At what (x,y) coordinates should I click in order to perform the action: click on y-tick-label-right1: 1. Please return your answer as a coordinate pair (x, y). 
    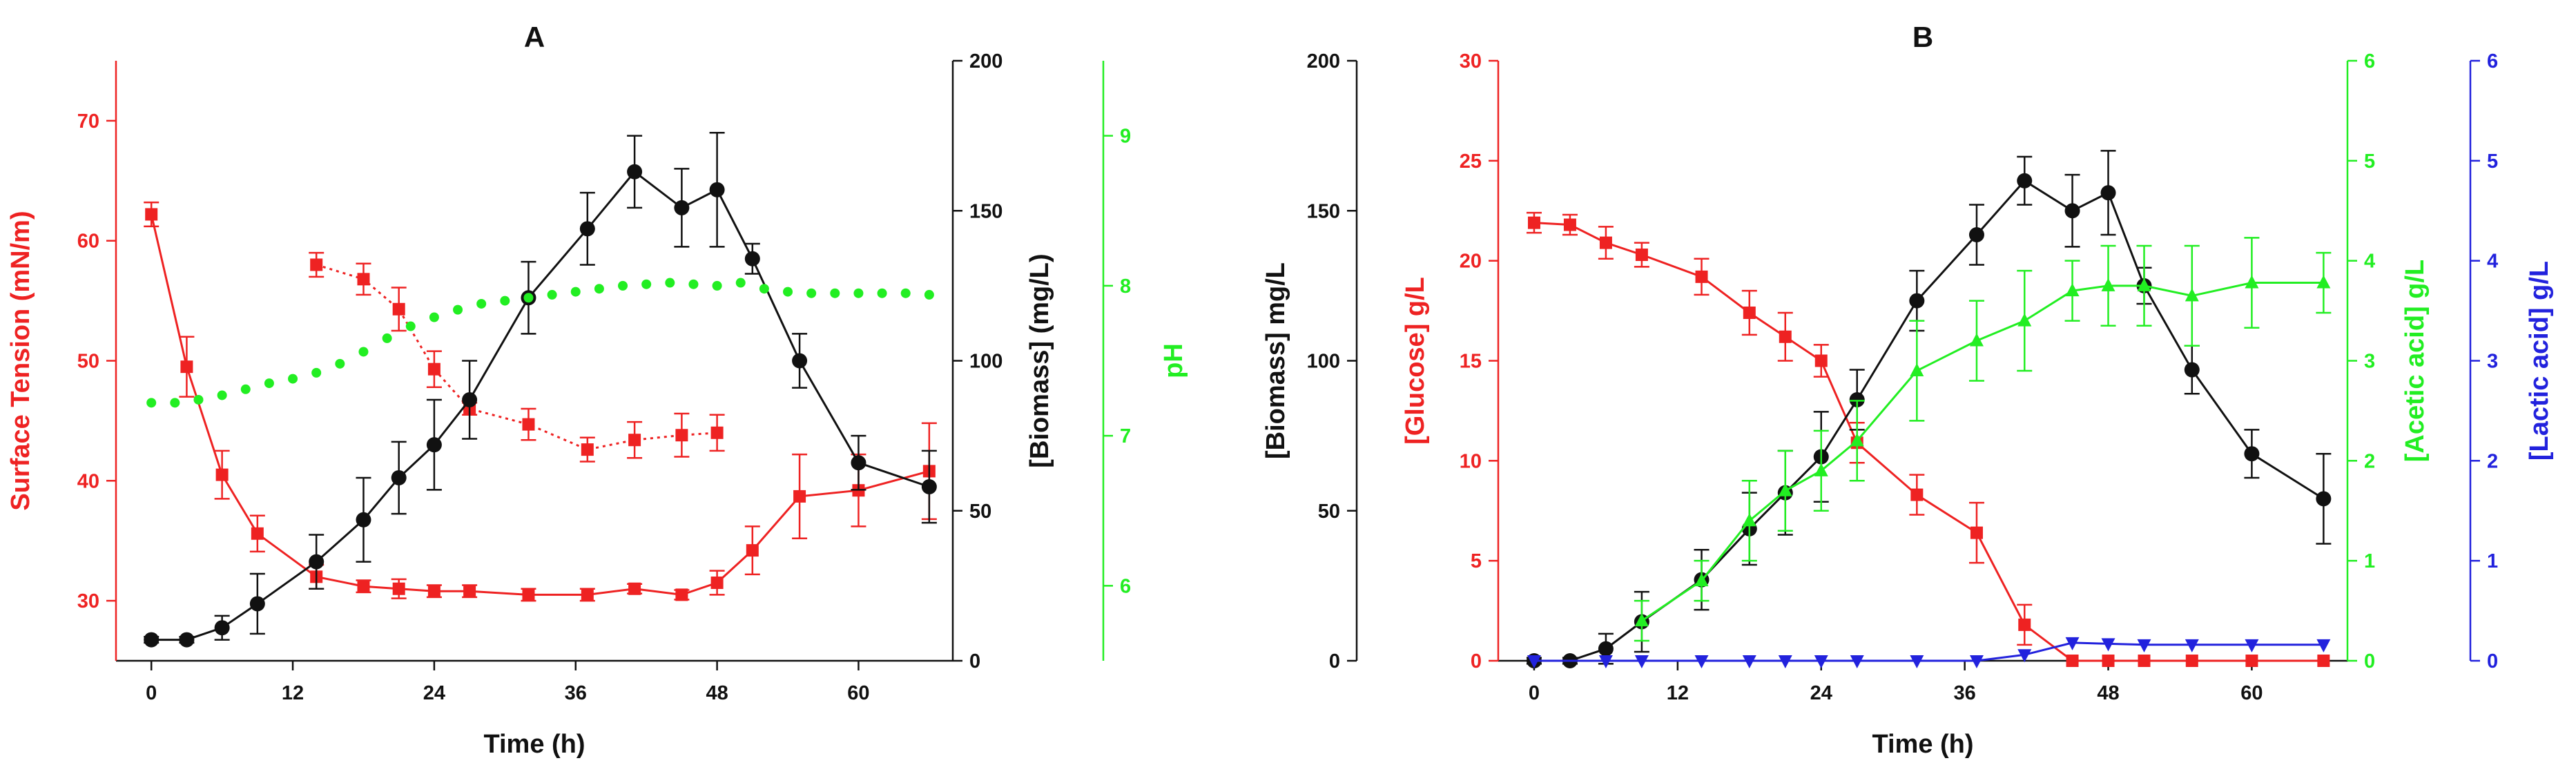
    Looking at the image, I should click on (2370, 561).